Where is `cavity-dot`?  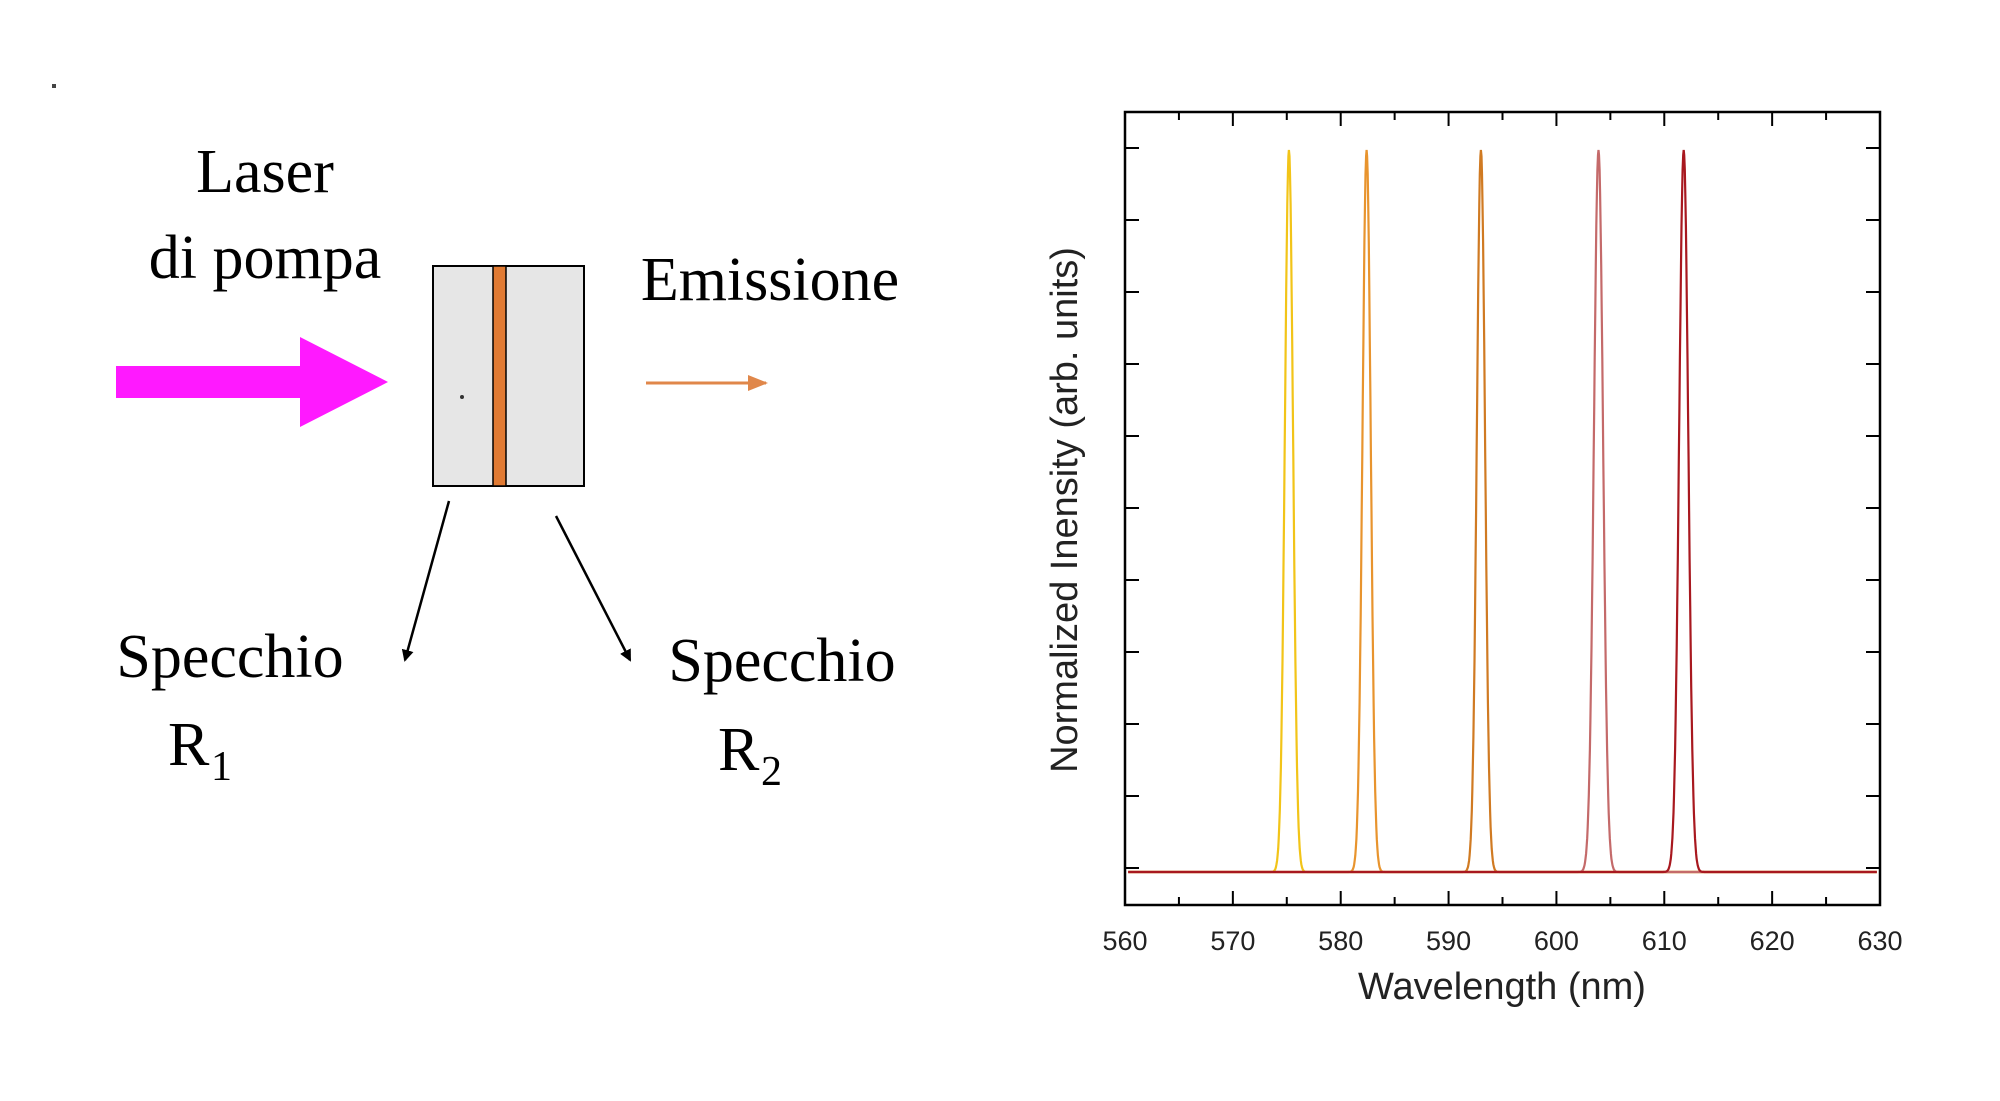 cavity-dot is located at coordinates (462, 397).